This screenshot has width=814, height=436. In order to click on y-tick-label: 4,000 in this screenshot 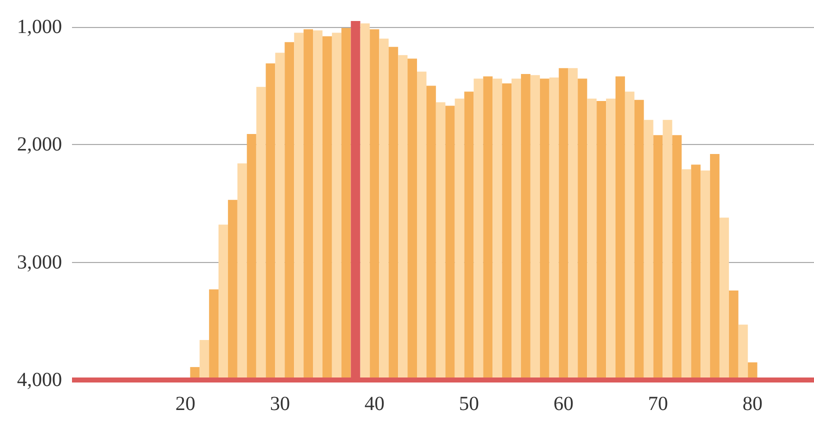, I will do `click(39, 380)`.